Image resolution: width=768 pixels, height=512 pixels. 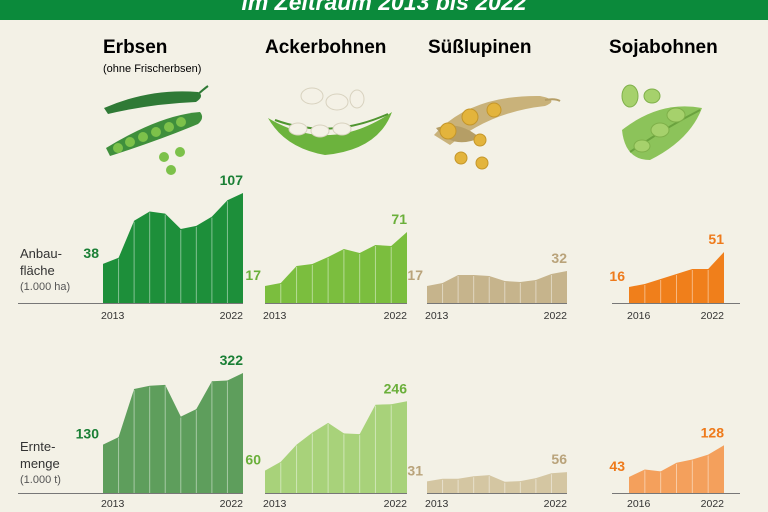 What do you see at coordinates (559, 258) in the screenshot?
I see `end-value-label: 32` at bounding box center [559, 258].